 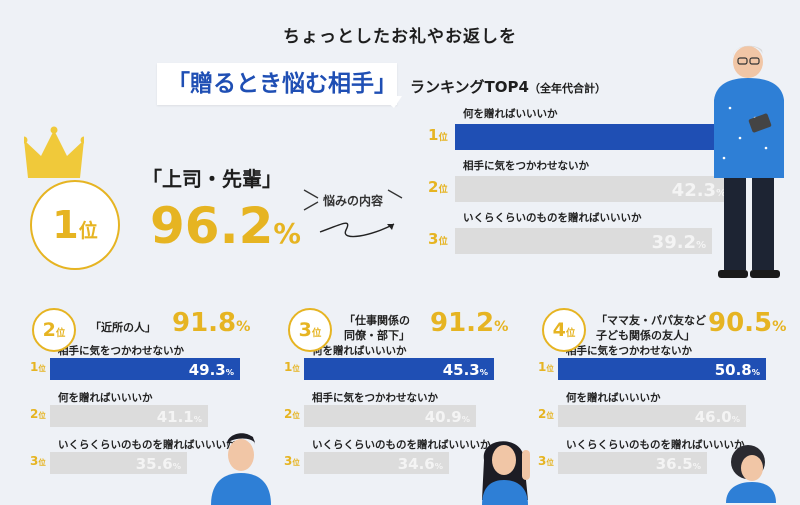 I want to click on bar-track: 41.1%, so click(x=129, y=416).